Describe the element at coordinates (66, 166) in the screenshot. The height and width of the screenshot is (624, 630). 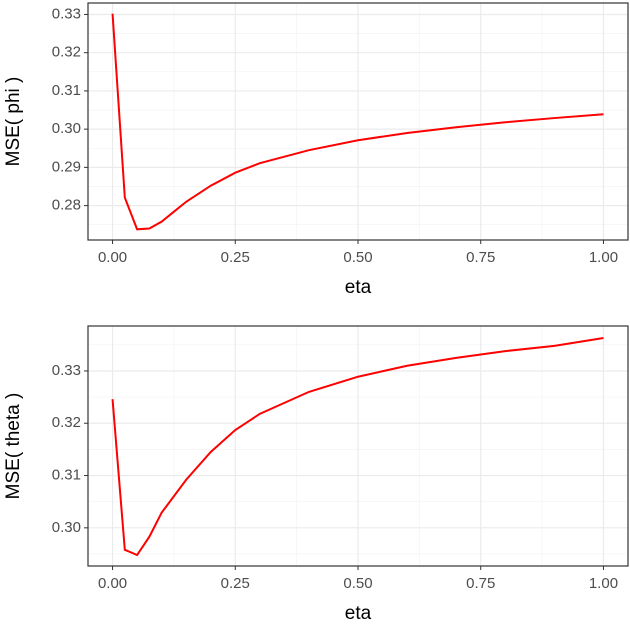
I see `y-tick-label: 0.29` at that location.